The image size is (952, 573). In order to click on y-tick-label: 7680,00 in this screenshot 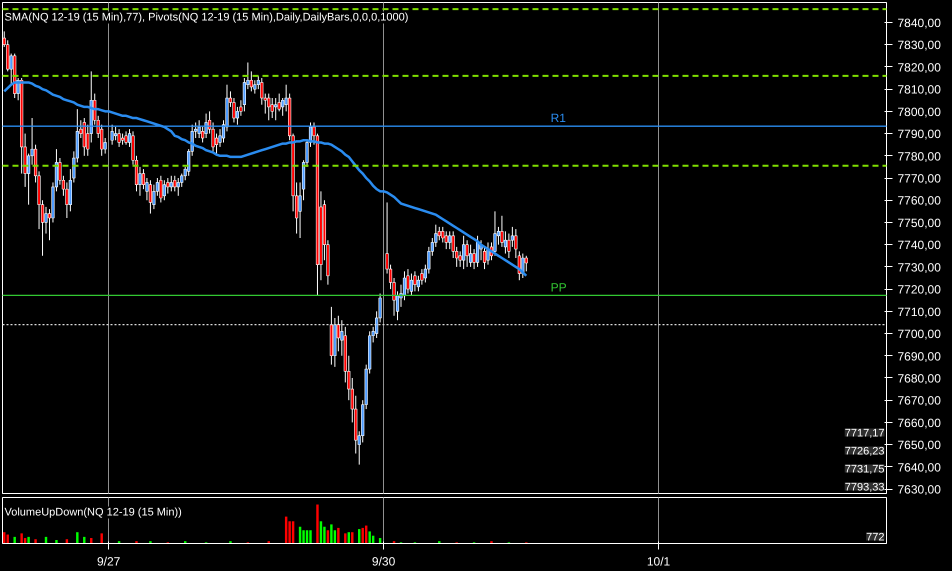, I will do `click(920, 378)`.